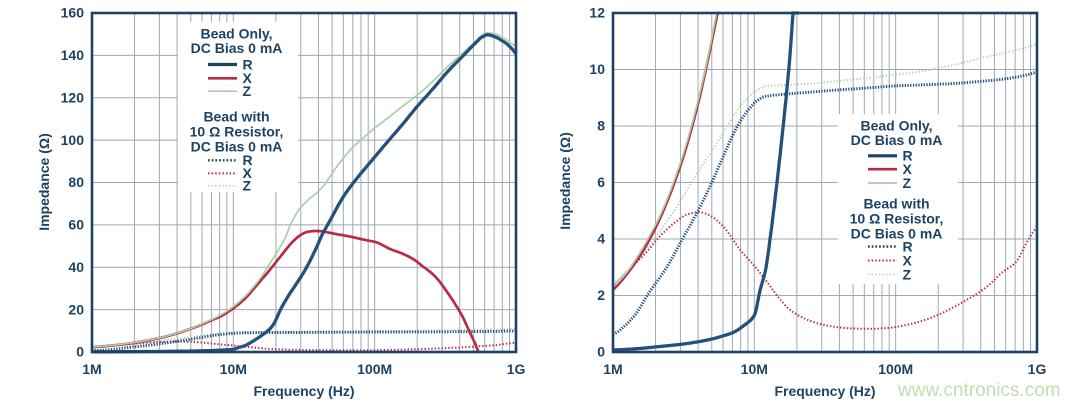 The width and height of the screenshot is (1080, 410). Describe the element at coordinates (76, 309) in the screenshot. I see `svg-text: 20` at that location.